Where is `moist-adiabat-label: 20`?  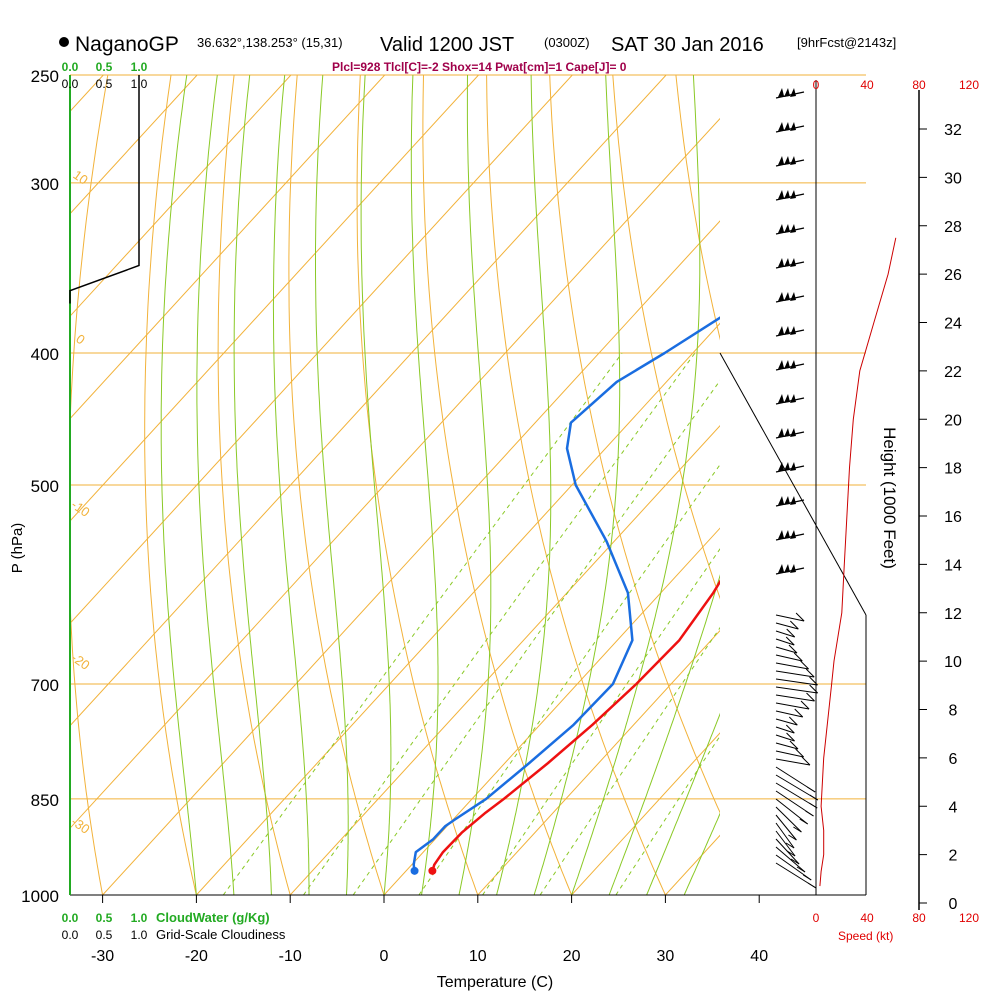
moist-adiabat-label: 20 is located at coordinates (800, 465).